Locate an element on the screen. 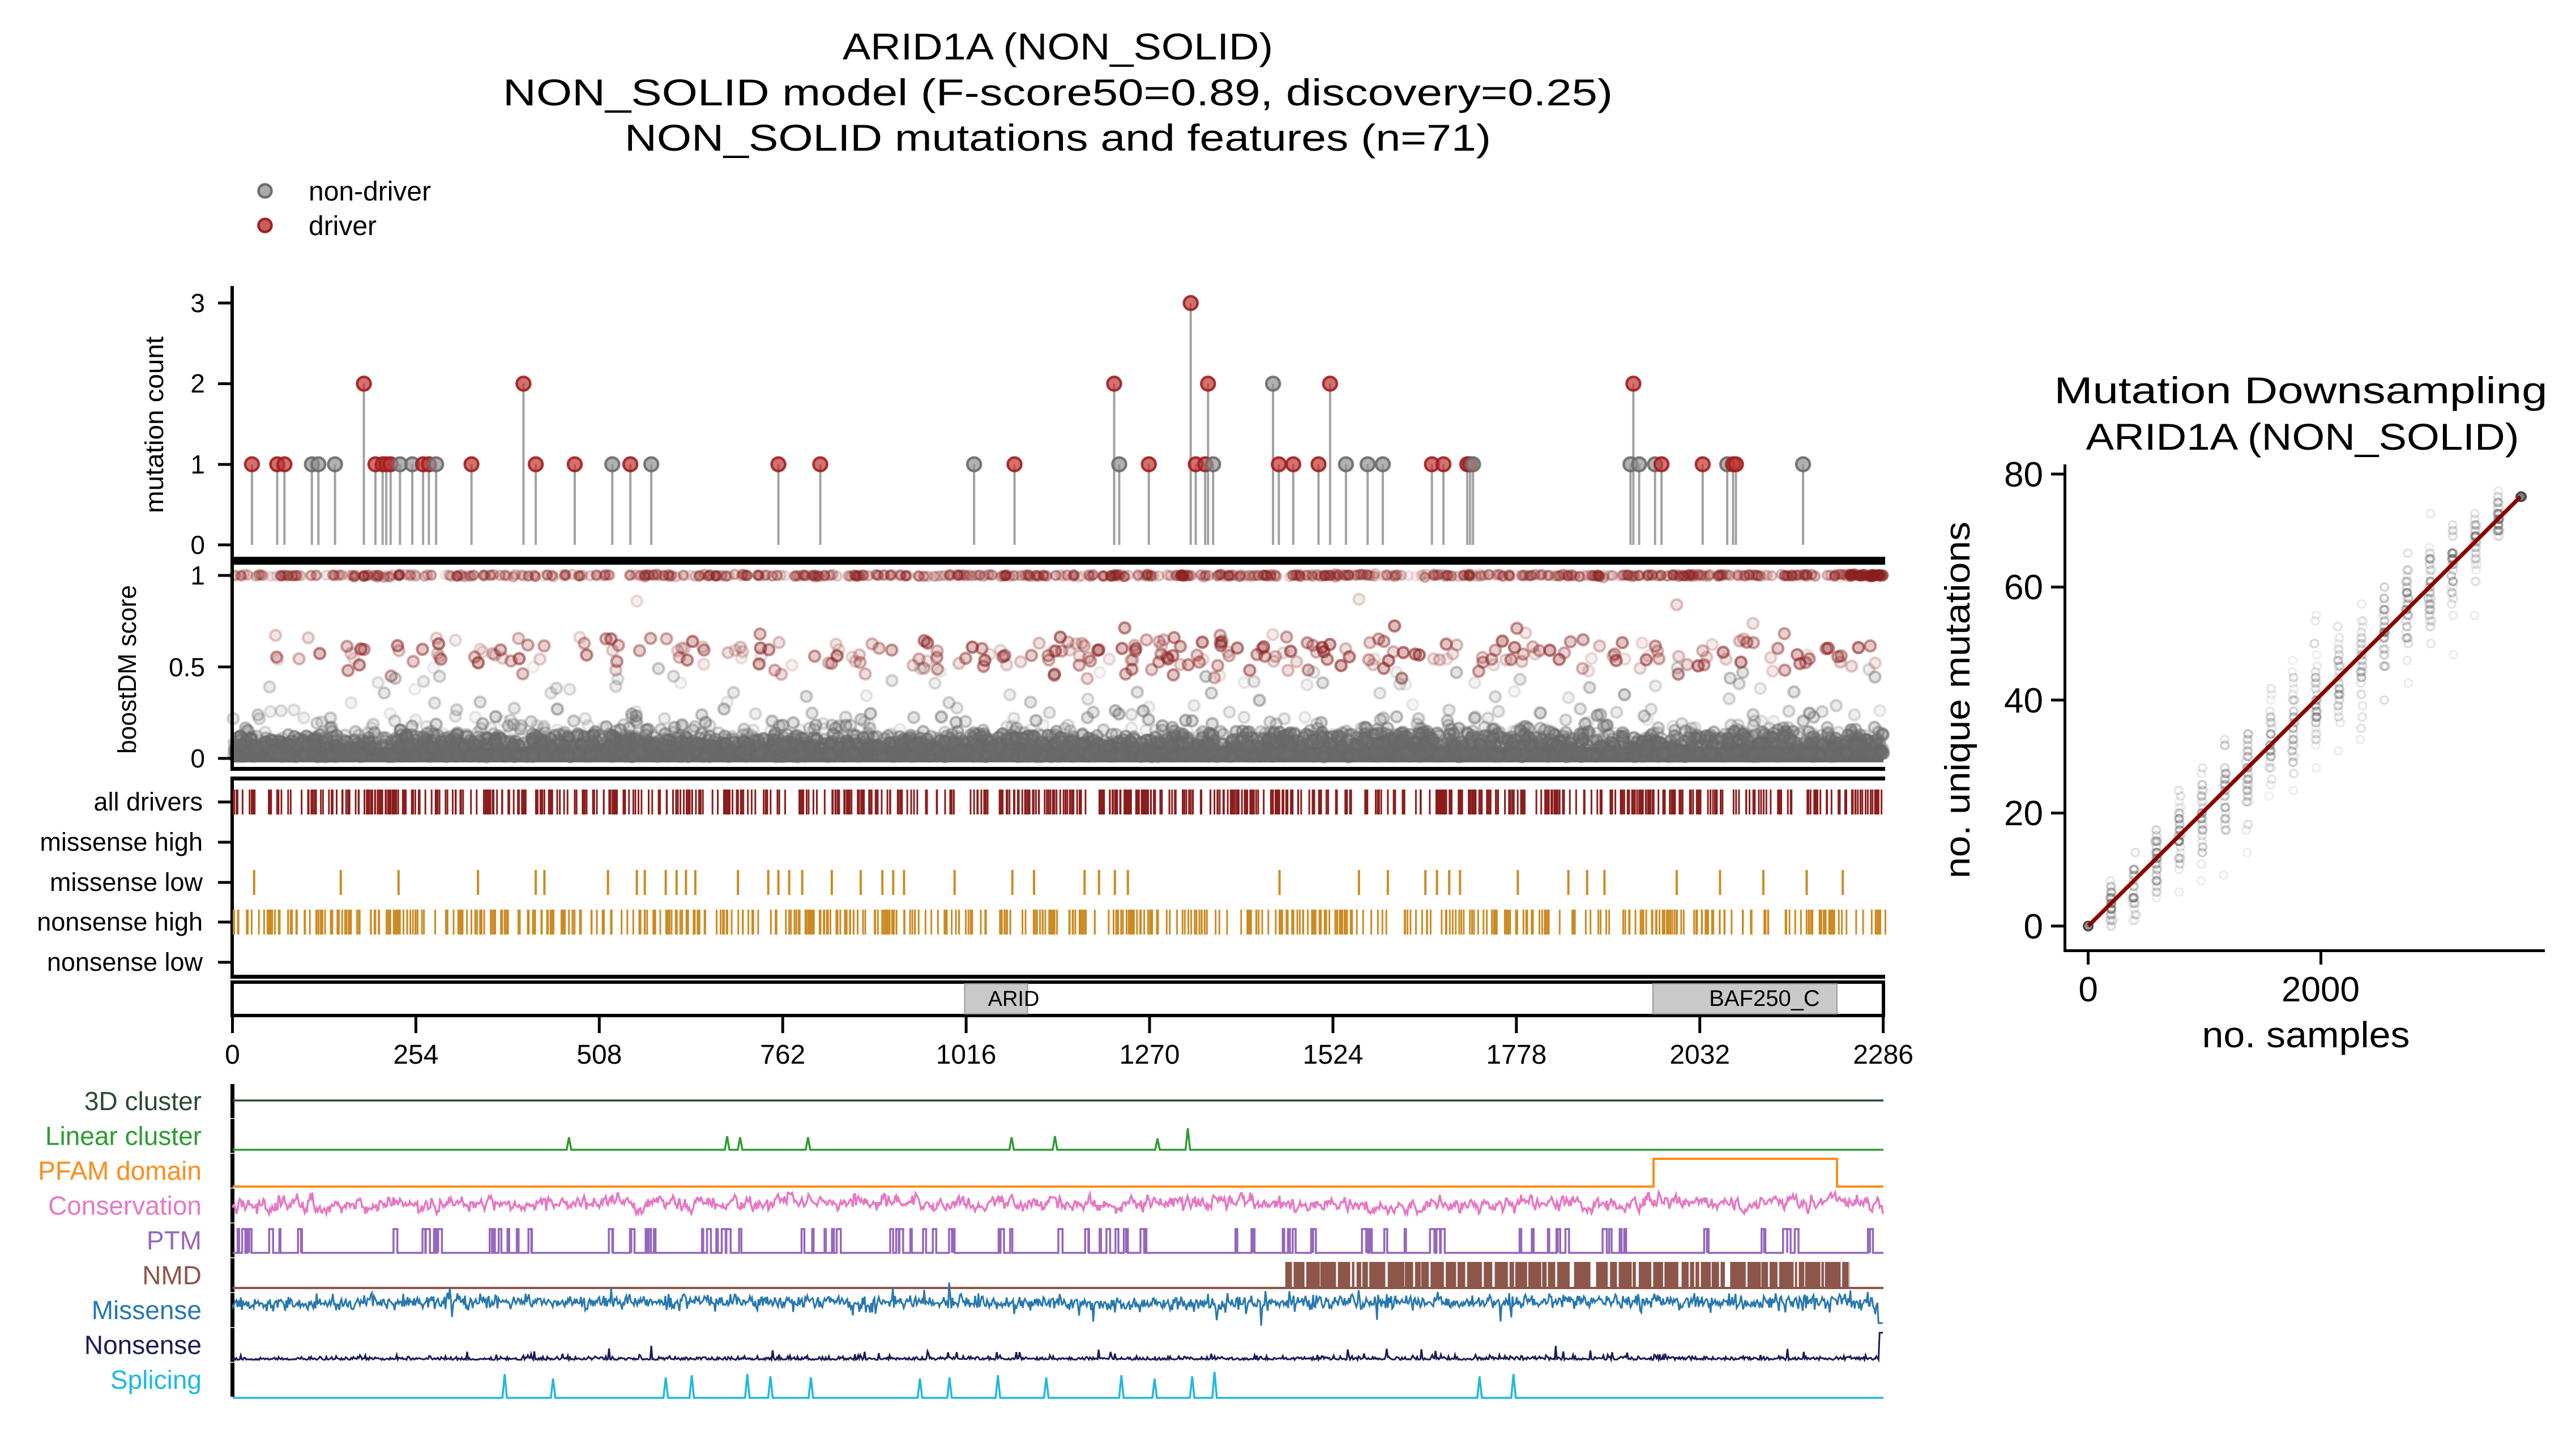 Image resolution: width=2576 pixels, height=1429 pixels. svg-text: driver is located at coordinates (343, 226).